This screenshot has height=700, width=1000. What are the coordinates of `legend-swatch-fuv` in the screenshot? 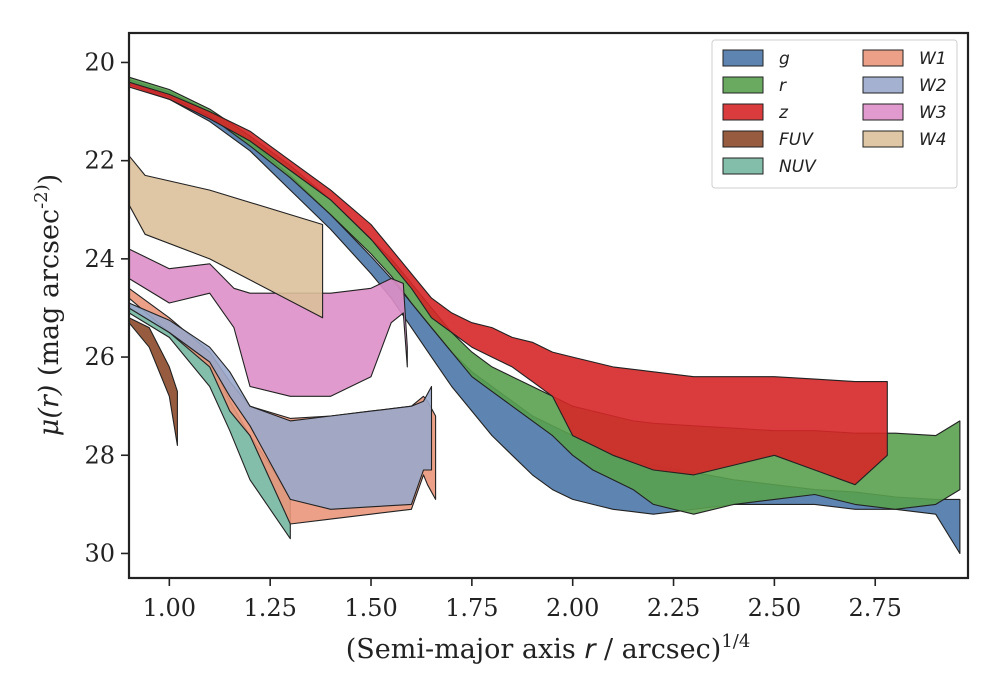 It's located at (743, 139).